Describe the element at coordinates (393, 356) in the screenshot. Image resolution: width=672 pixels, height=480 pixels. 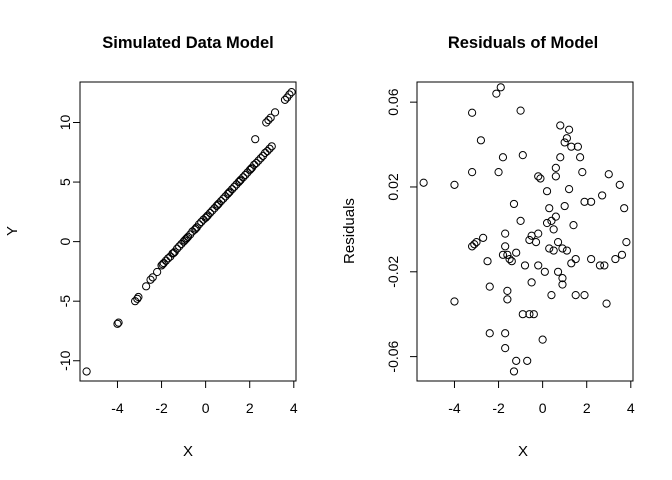
I see `y-tick-label: -0.06` at that location.